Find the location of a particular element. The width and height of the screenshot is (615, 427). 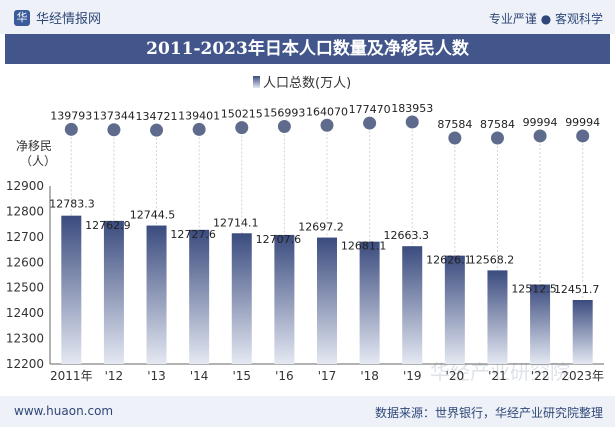

x-tick-label: '22 is located at coordinates (540, 376).